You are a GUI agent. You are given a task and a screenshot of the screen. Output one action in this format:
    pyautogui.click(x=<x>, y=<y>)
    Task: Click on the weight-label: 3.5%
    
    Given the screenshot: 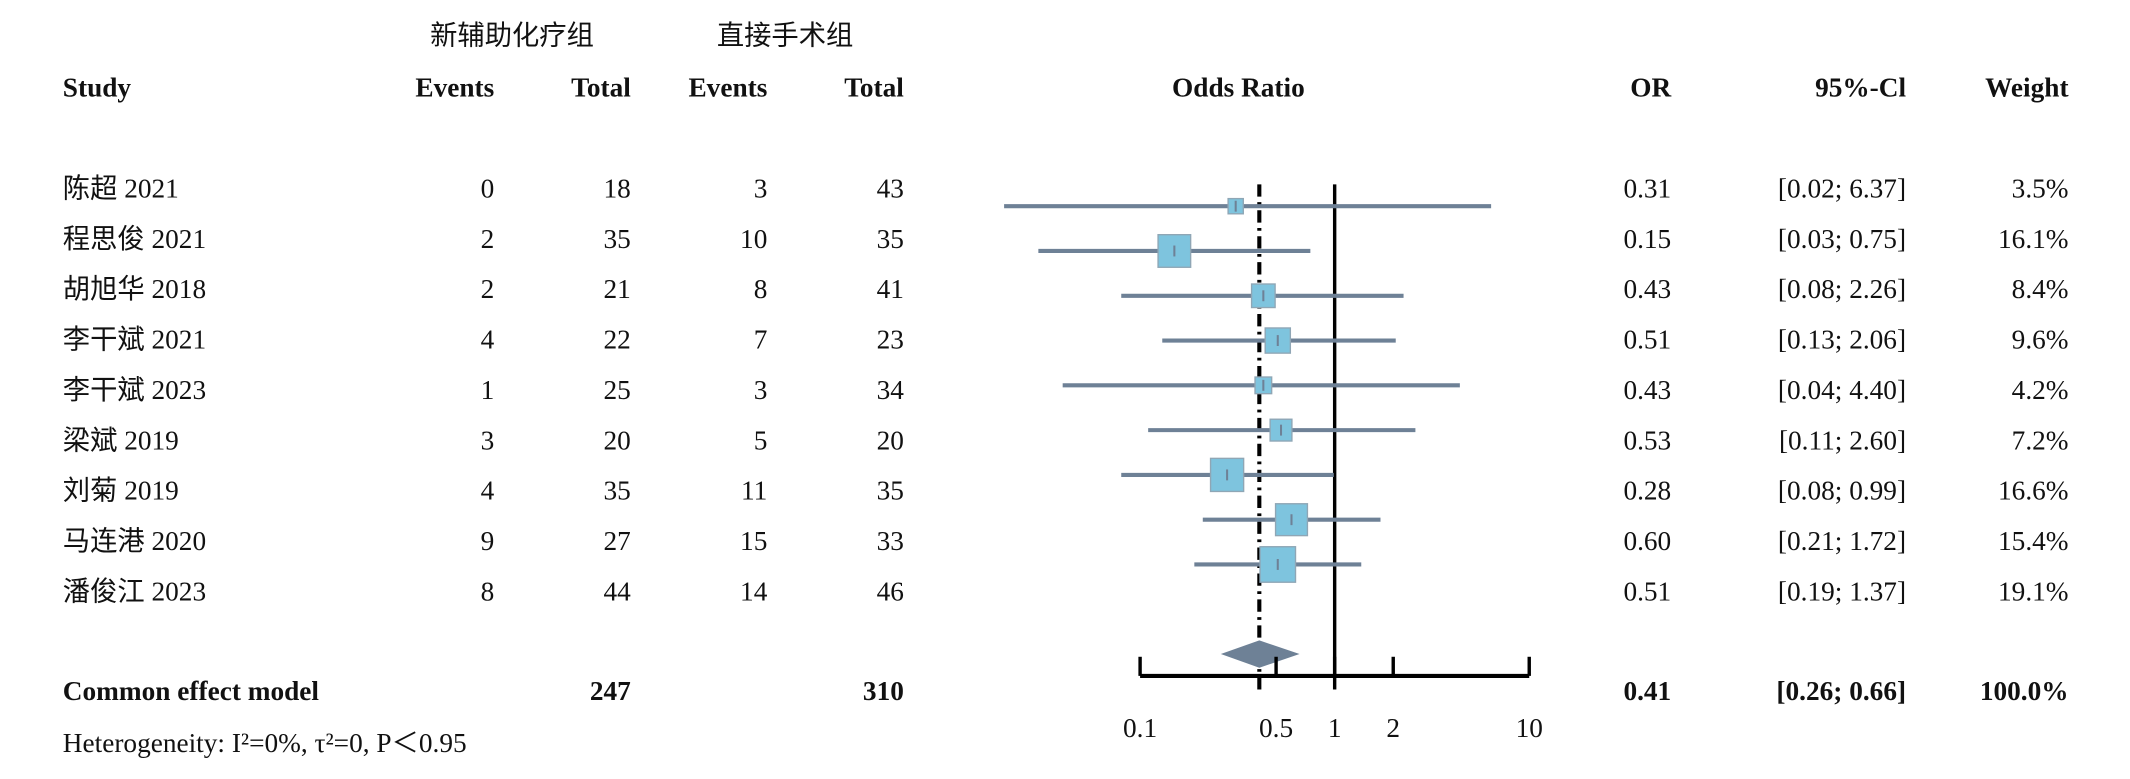 What is the action you would take?
    pyautogui.click(x=2040, y=188)
    